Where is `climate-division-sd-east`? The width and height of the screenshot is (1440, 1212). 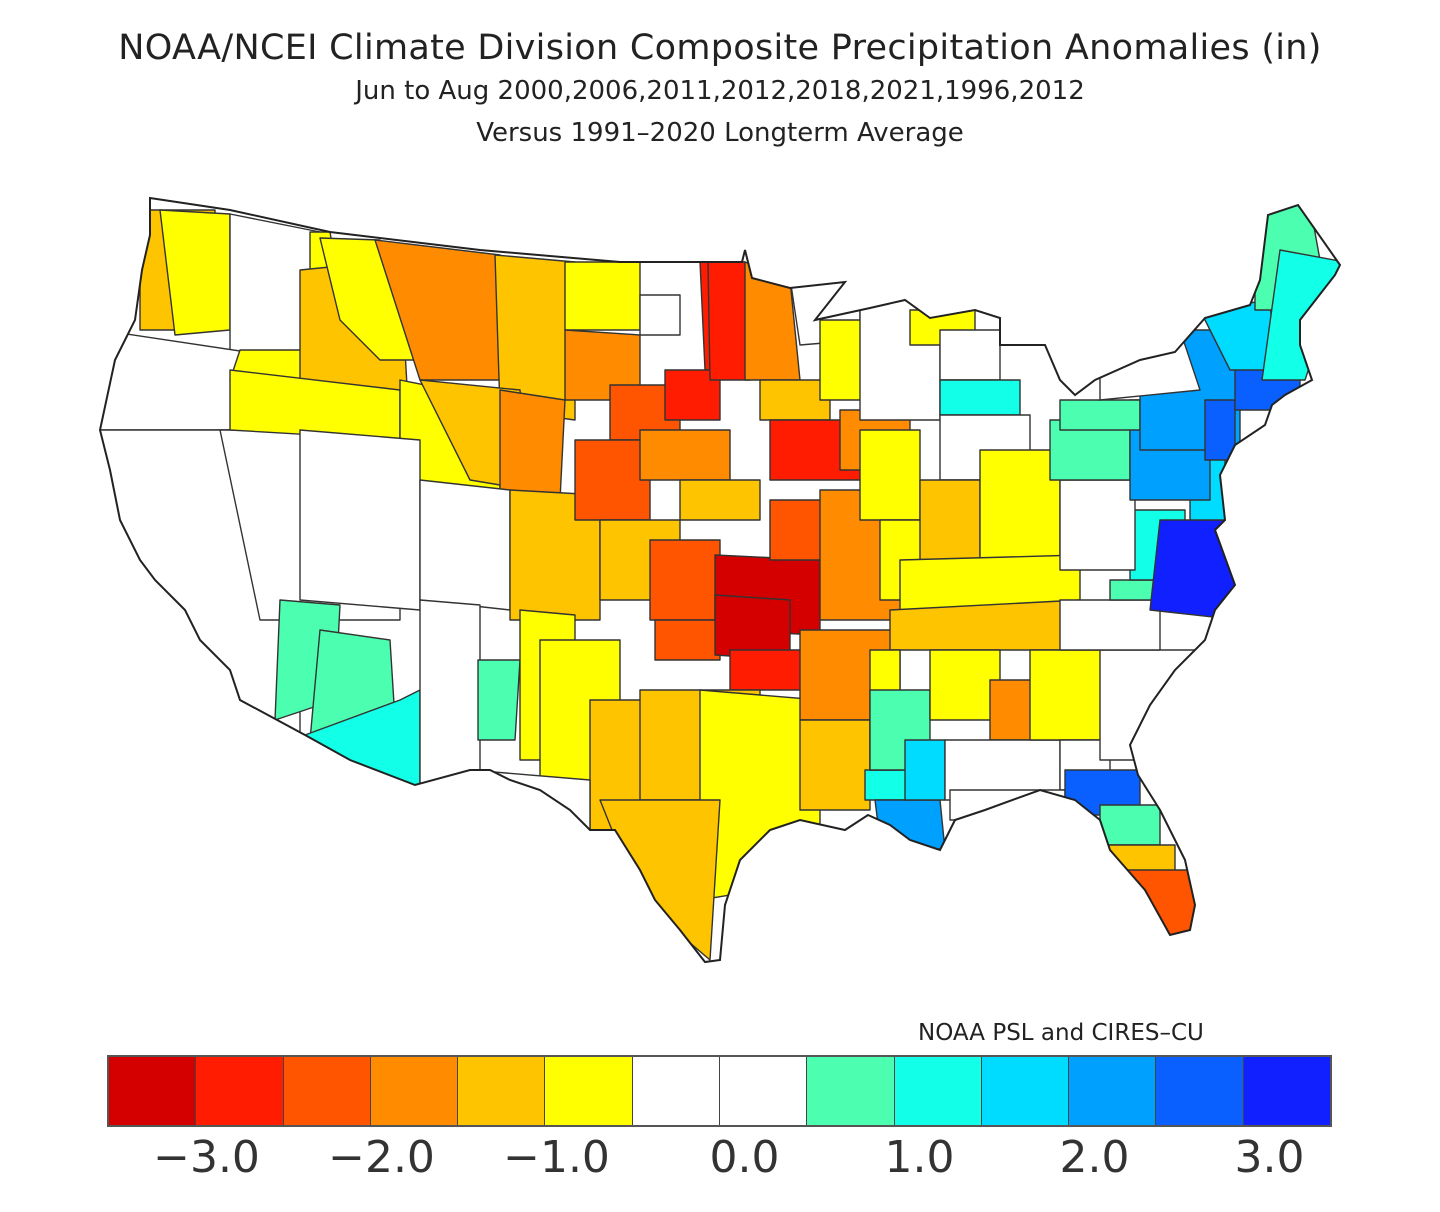
climate-division-sd-east is located at coordinates (692, 395).